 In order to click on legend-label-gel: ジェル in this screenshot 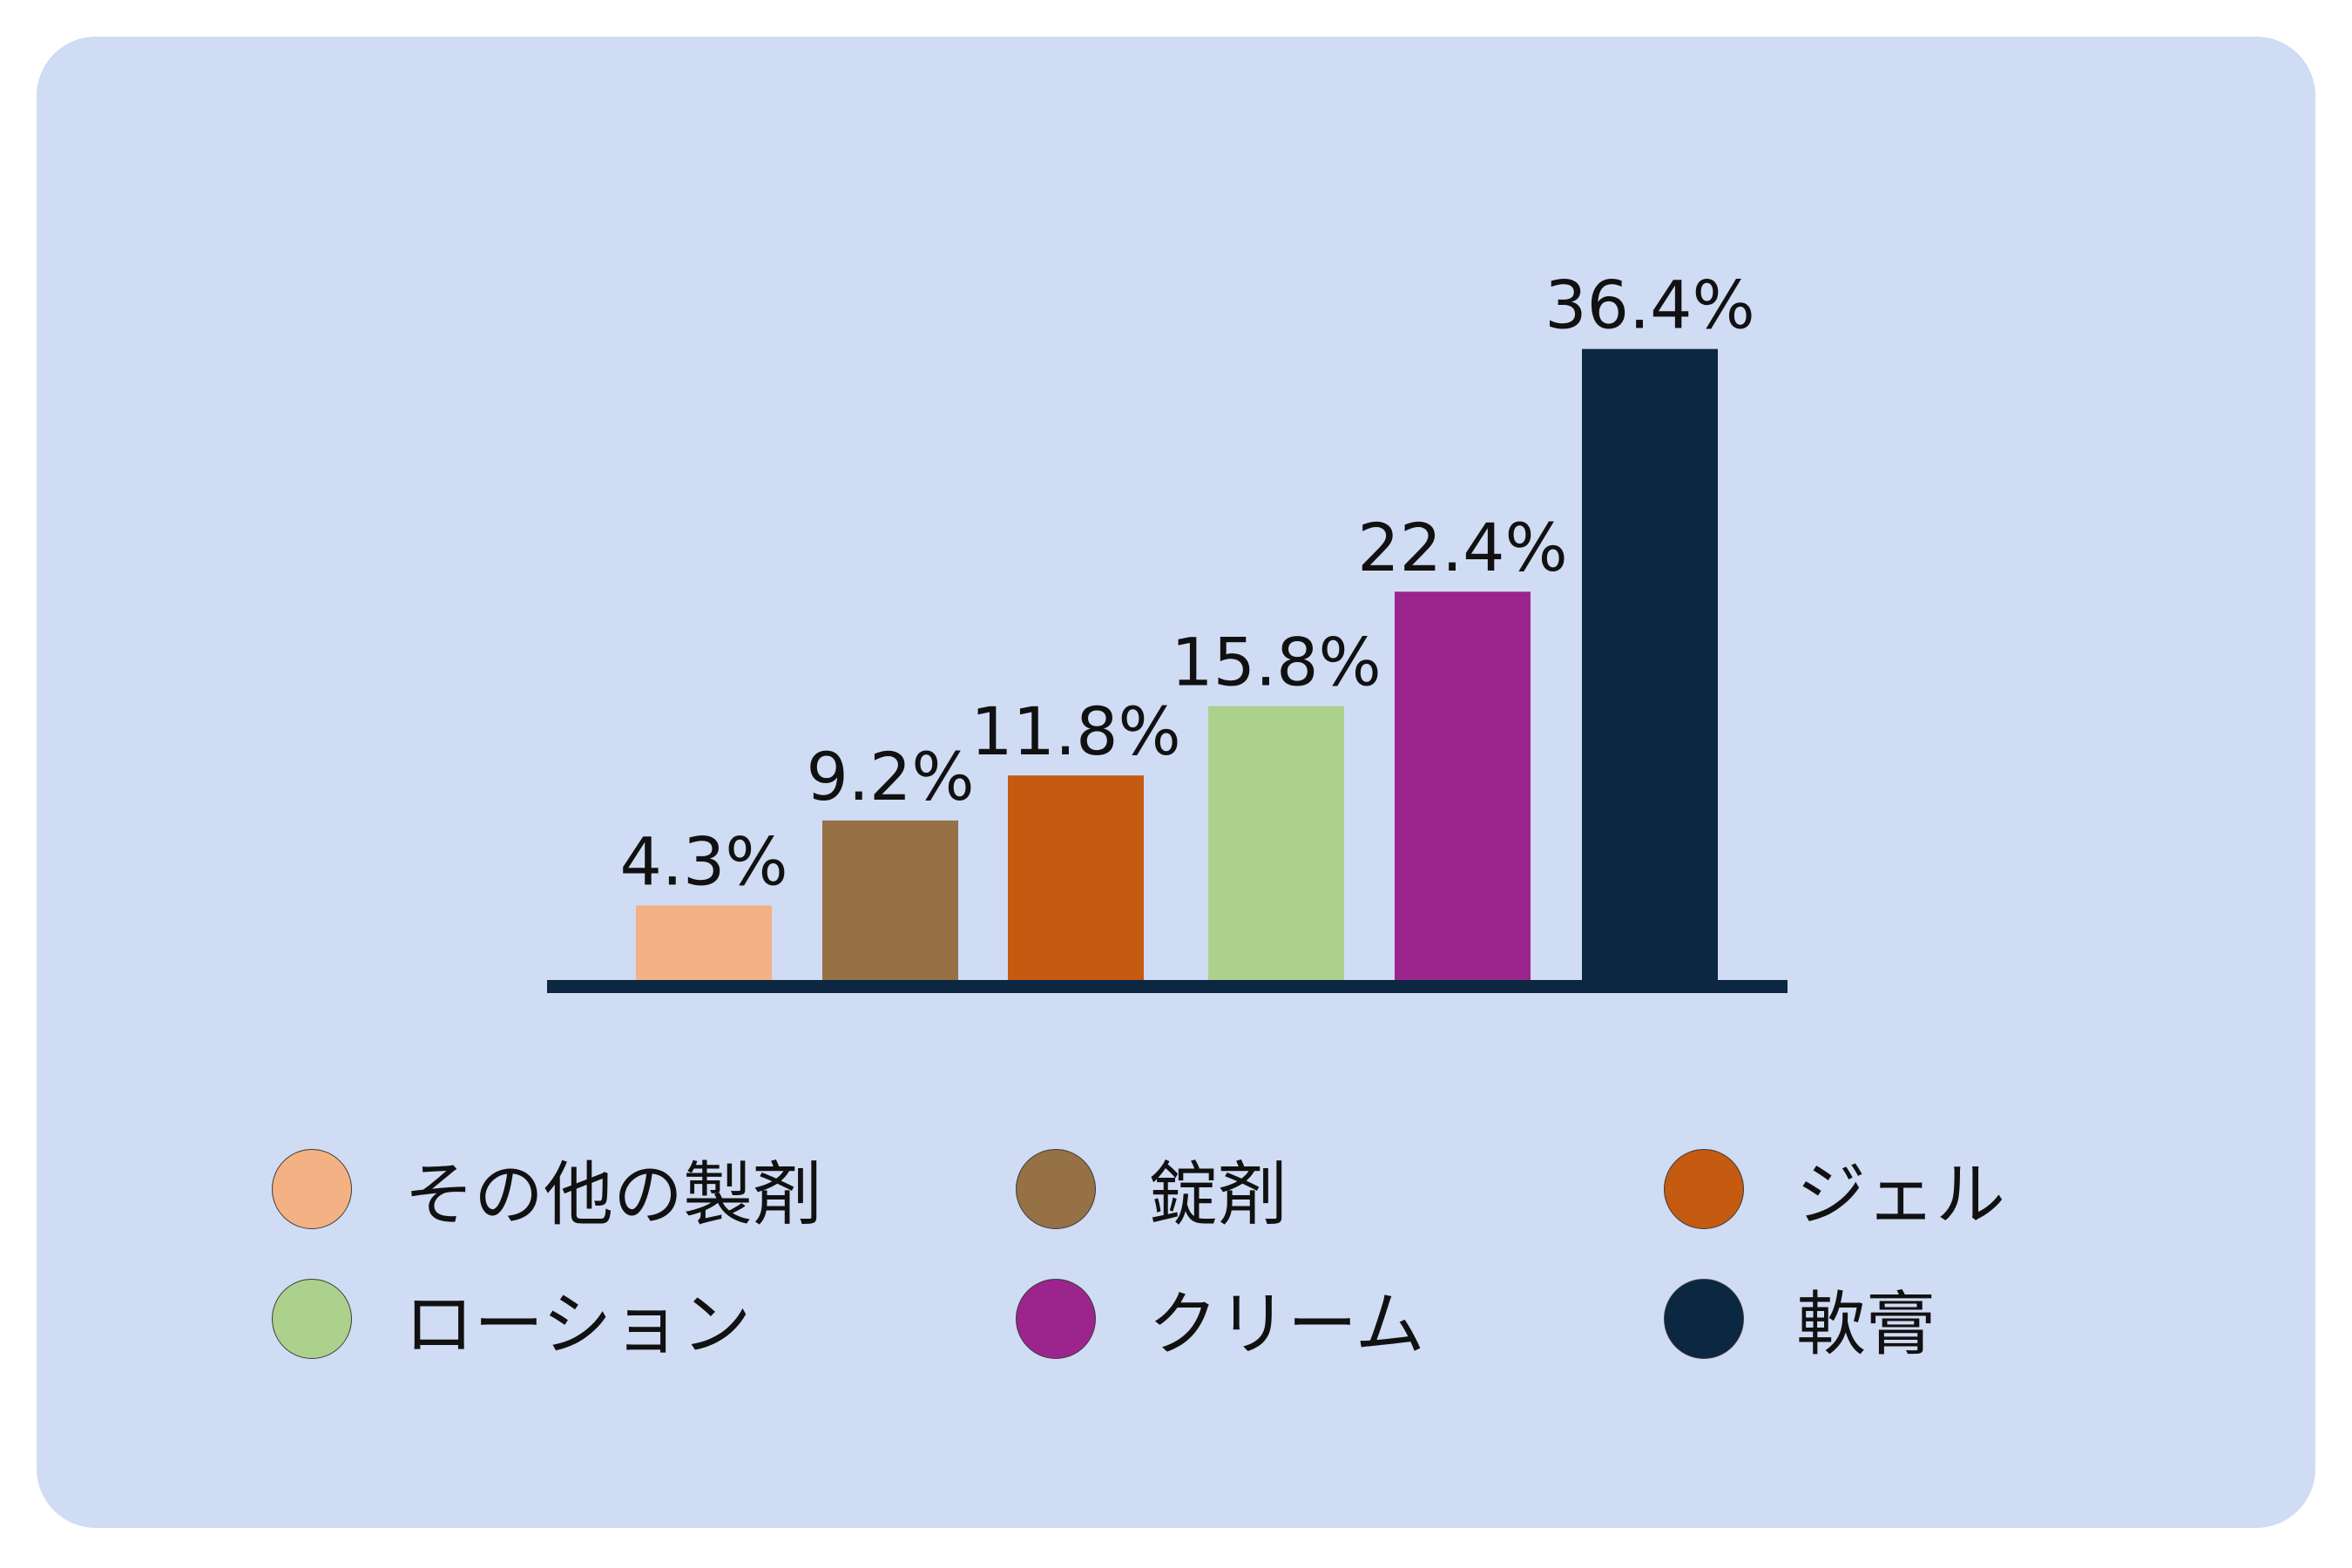, I will do `click(1901, 1194)`.